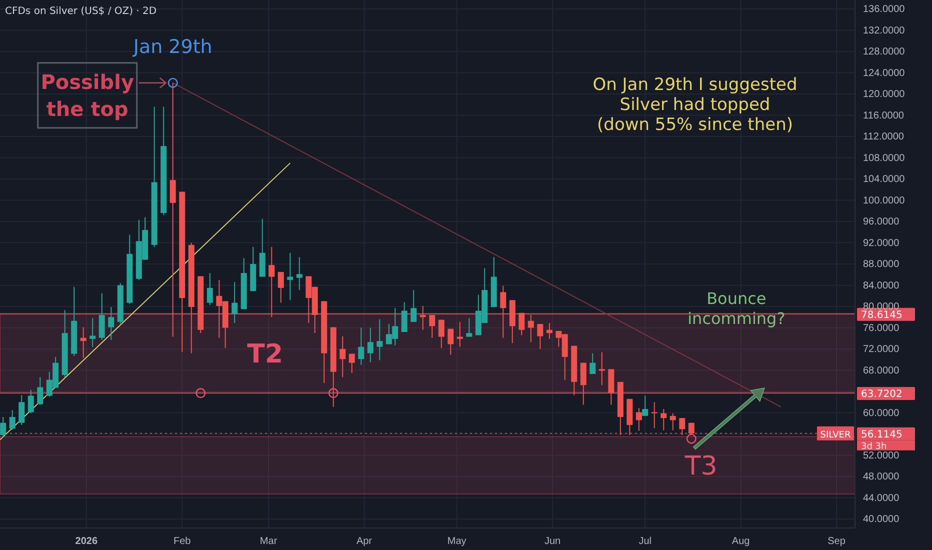  Describe the element at coordinates (881, 413) in the screenshot. I see `y-tick-label: 60.0000` at that location.